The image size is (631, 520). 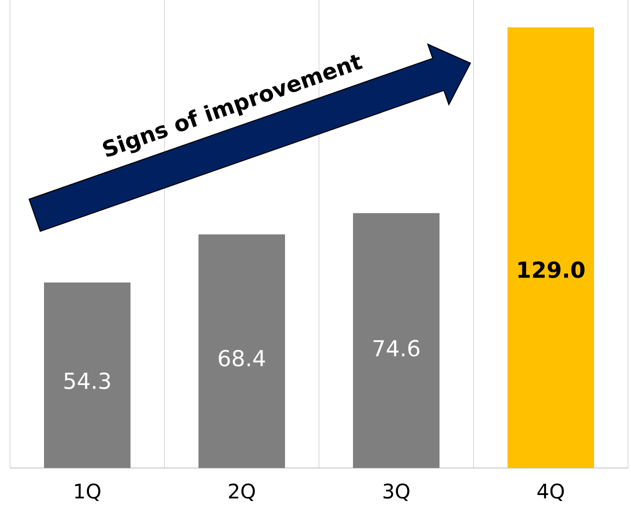 I want to click on data-label: 74.6, so click(x=397, y=348).